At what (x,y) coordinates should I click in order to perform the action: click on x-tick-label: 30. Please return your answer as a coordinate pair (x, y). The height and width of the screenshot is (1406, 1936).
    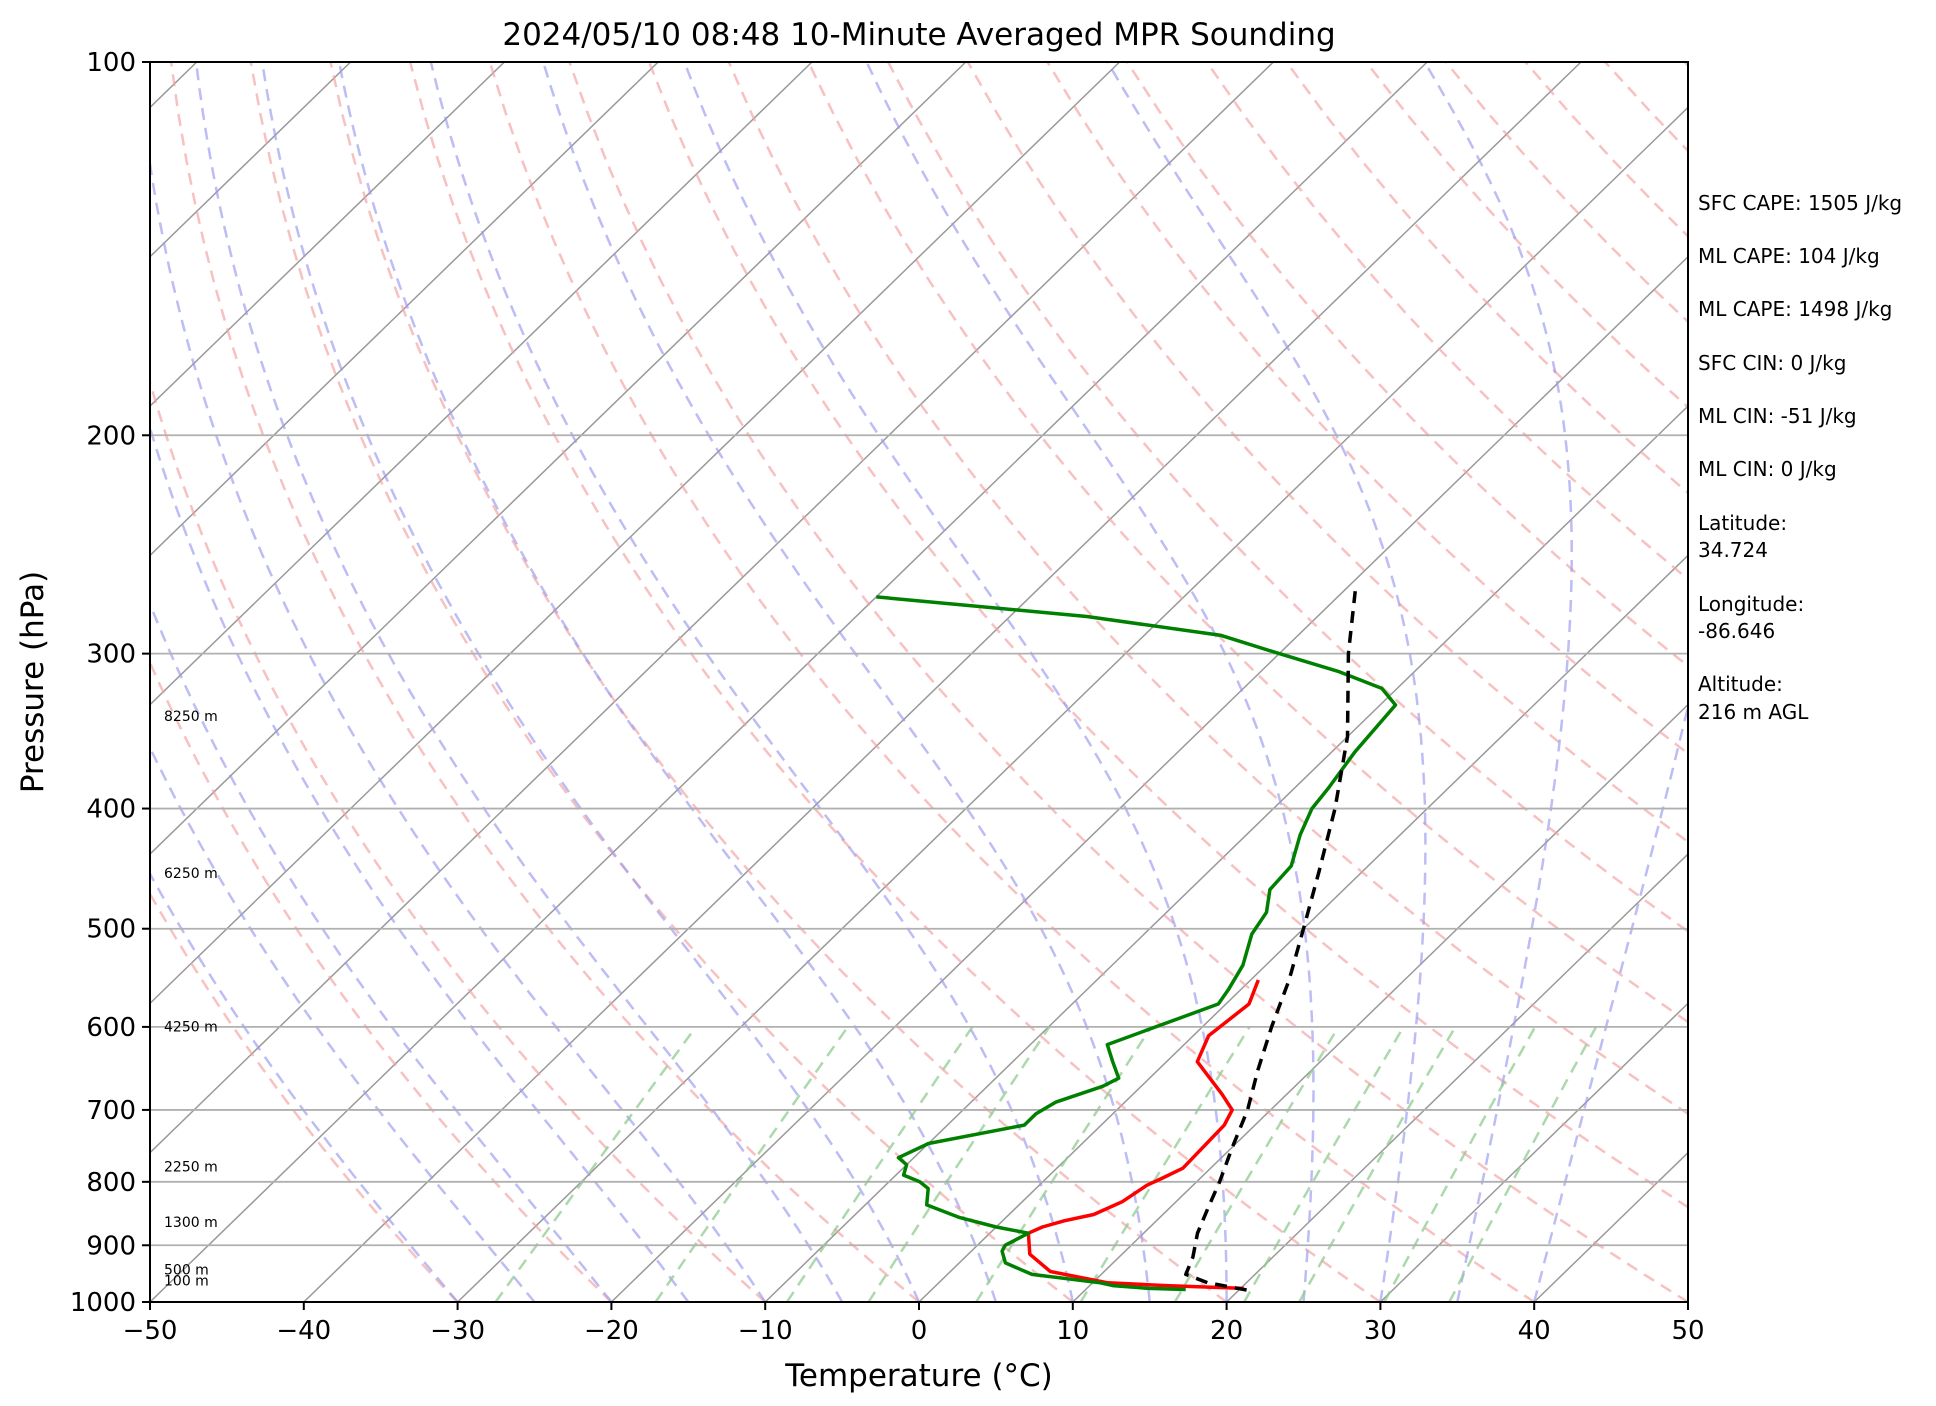
    Looking at the image, I should click on (1380, 1331).